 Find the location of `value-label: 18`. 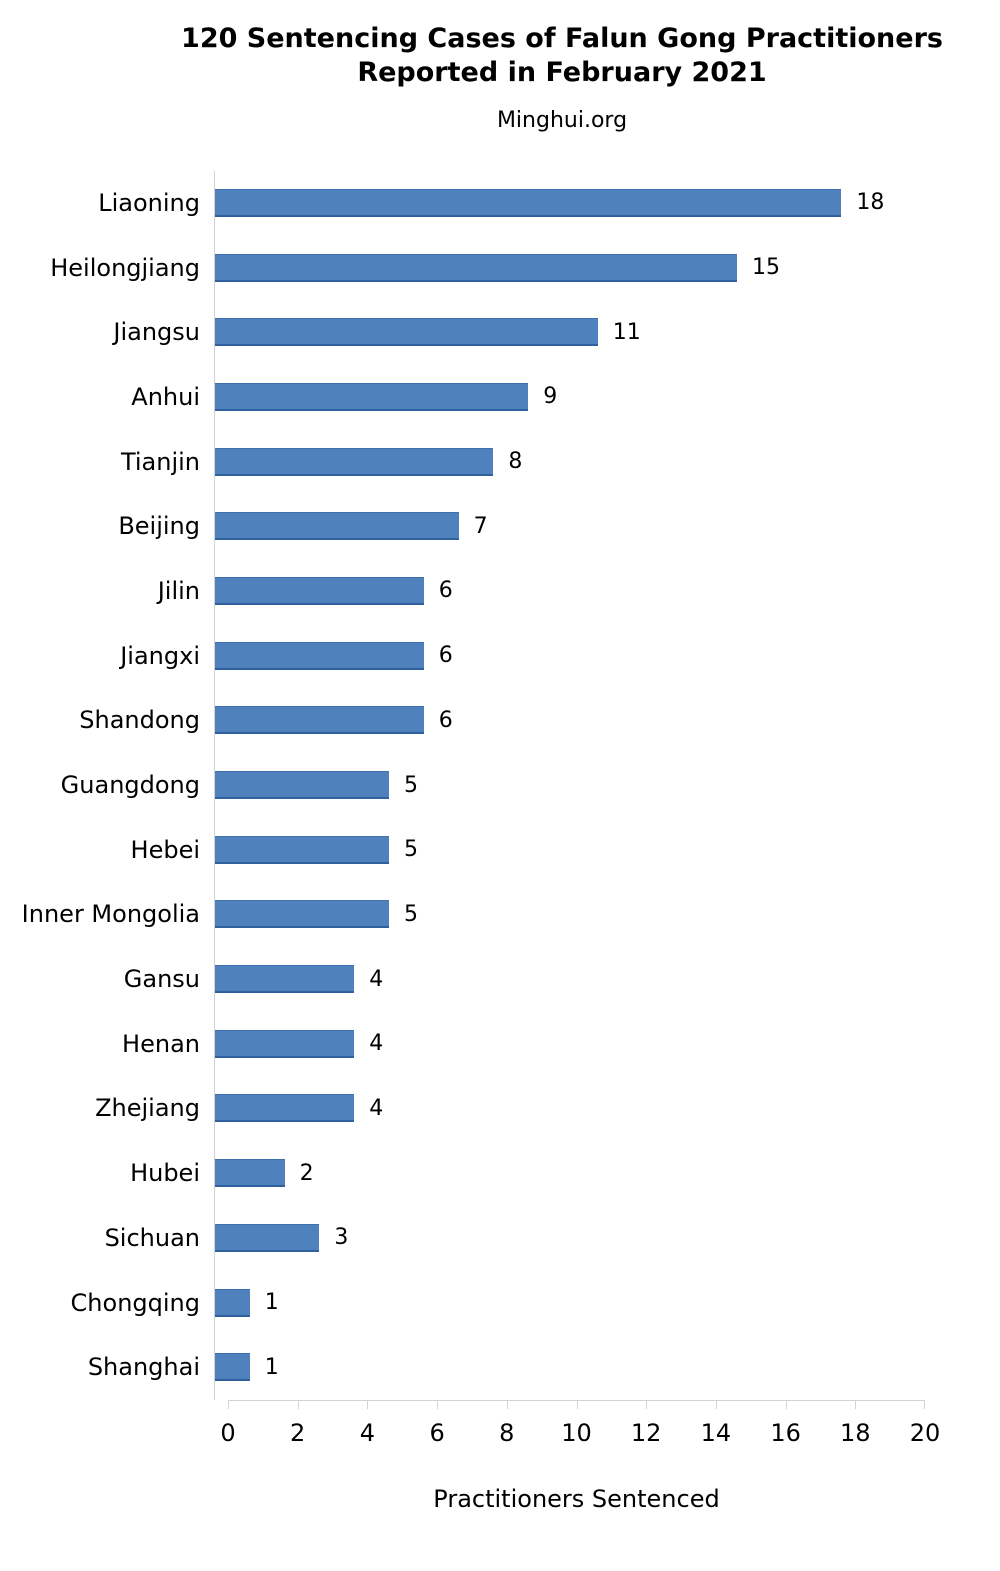

value-label: 18 is located at coordinates (870, 203).